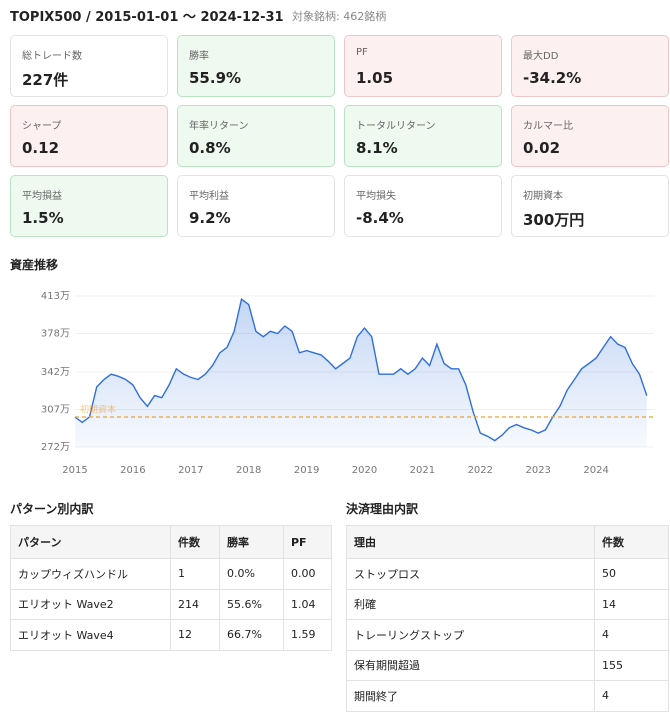  I want to click on table-cell: 0.0%, so click(251, 574).